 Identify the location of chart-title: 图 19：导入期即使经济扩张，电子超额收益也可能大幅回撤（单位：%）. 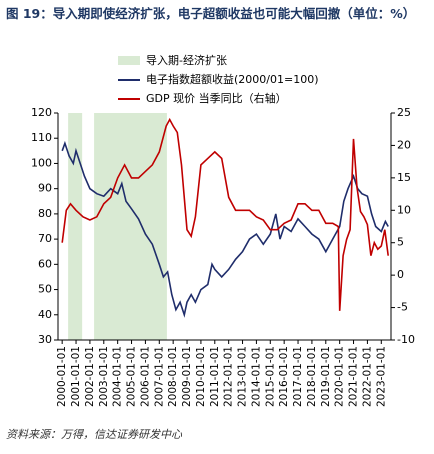
(211, 13).